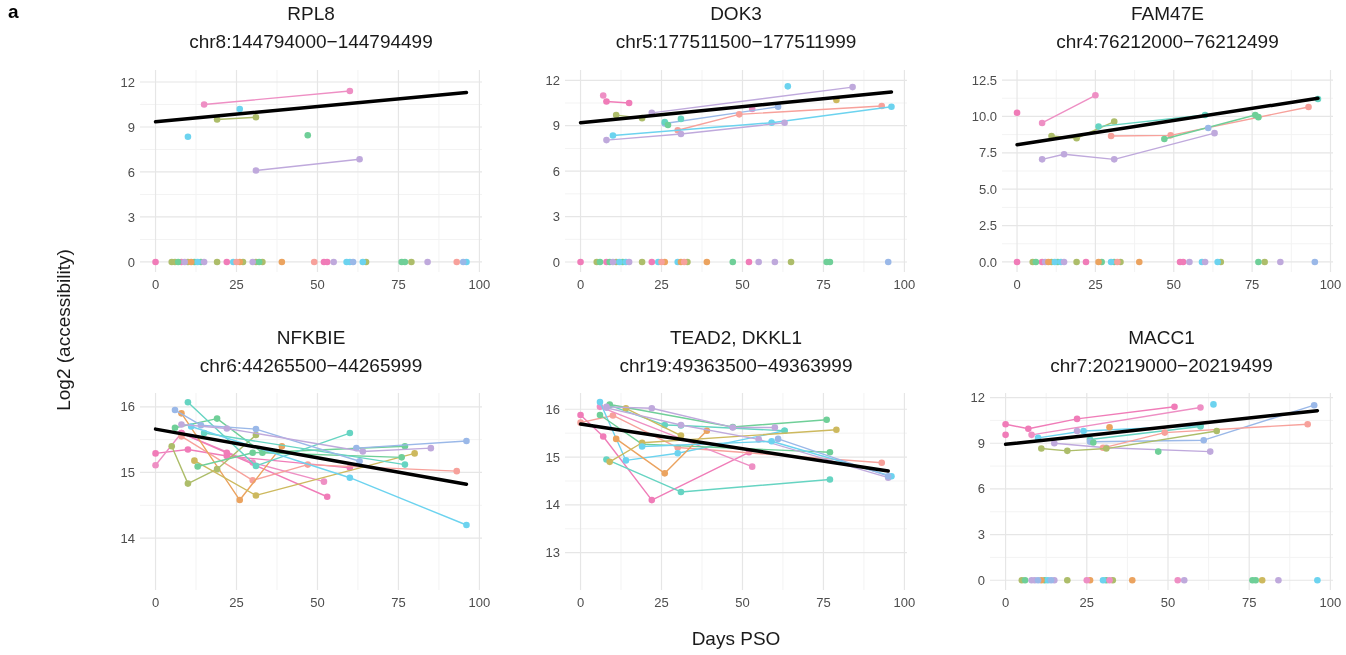 This screenshot has height=655, width=1346. What do you see at coordinates (311, 13) in the screenshot?
I see `chart-title: RPL8` at bounding box center [311, 13].